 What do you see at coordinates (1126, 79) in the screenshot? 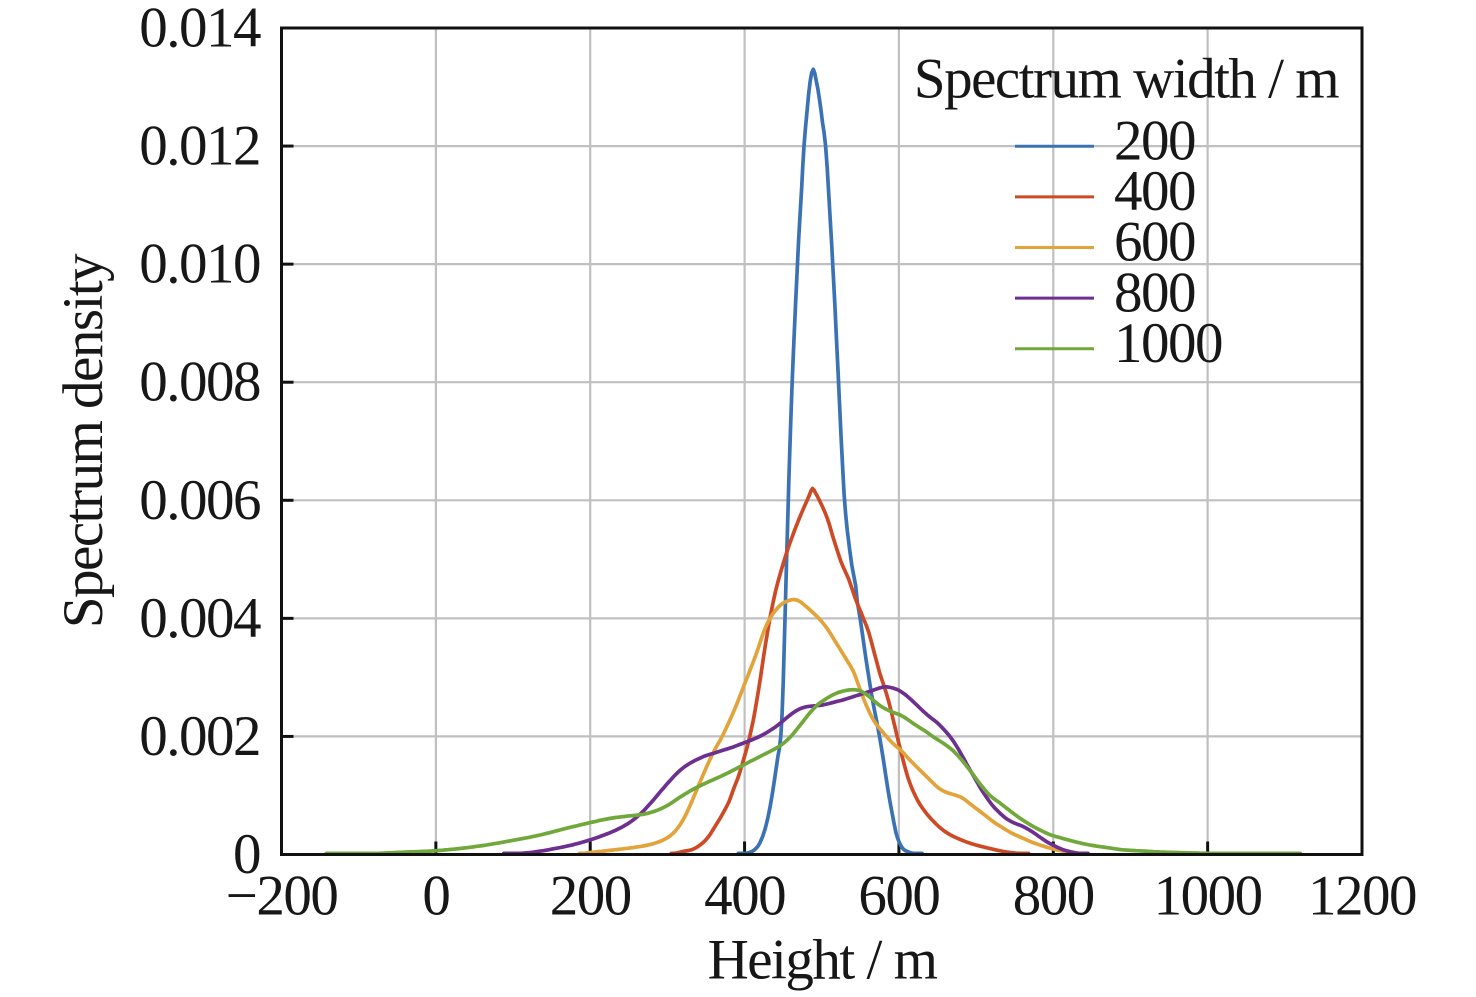
I see `svg-text: Spectrum width / m` at bounding box center [1126, 79].